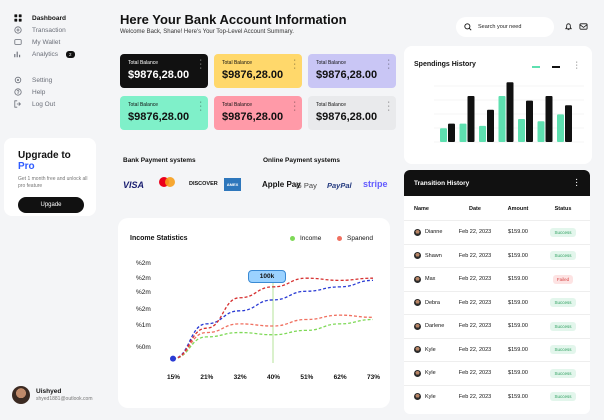 The width and height of the screenshot is (604, 420). I want to click on google-pay-logo: G Pay, so click(306, 185).